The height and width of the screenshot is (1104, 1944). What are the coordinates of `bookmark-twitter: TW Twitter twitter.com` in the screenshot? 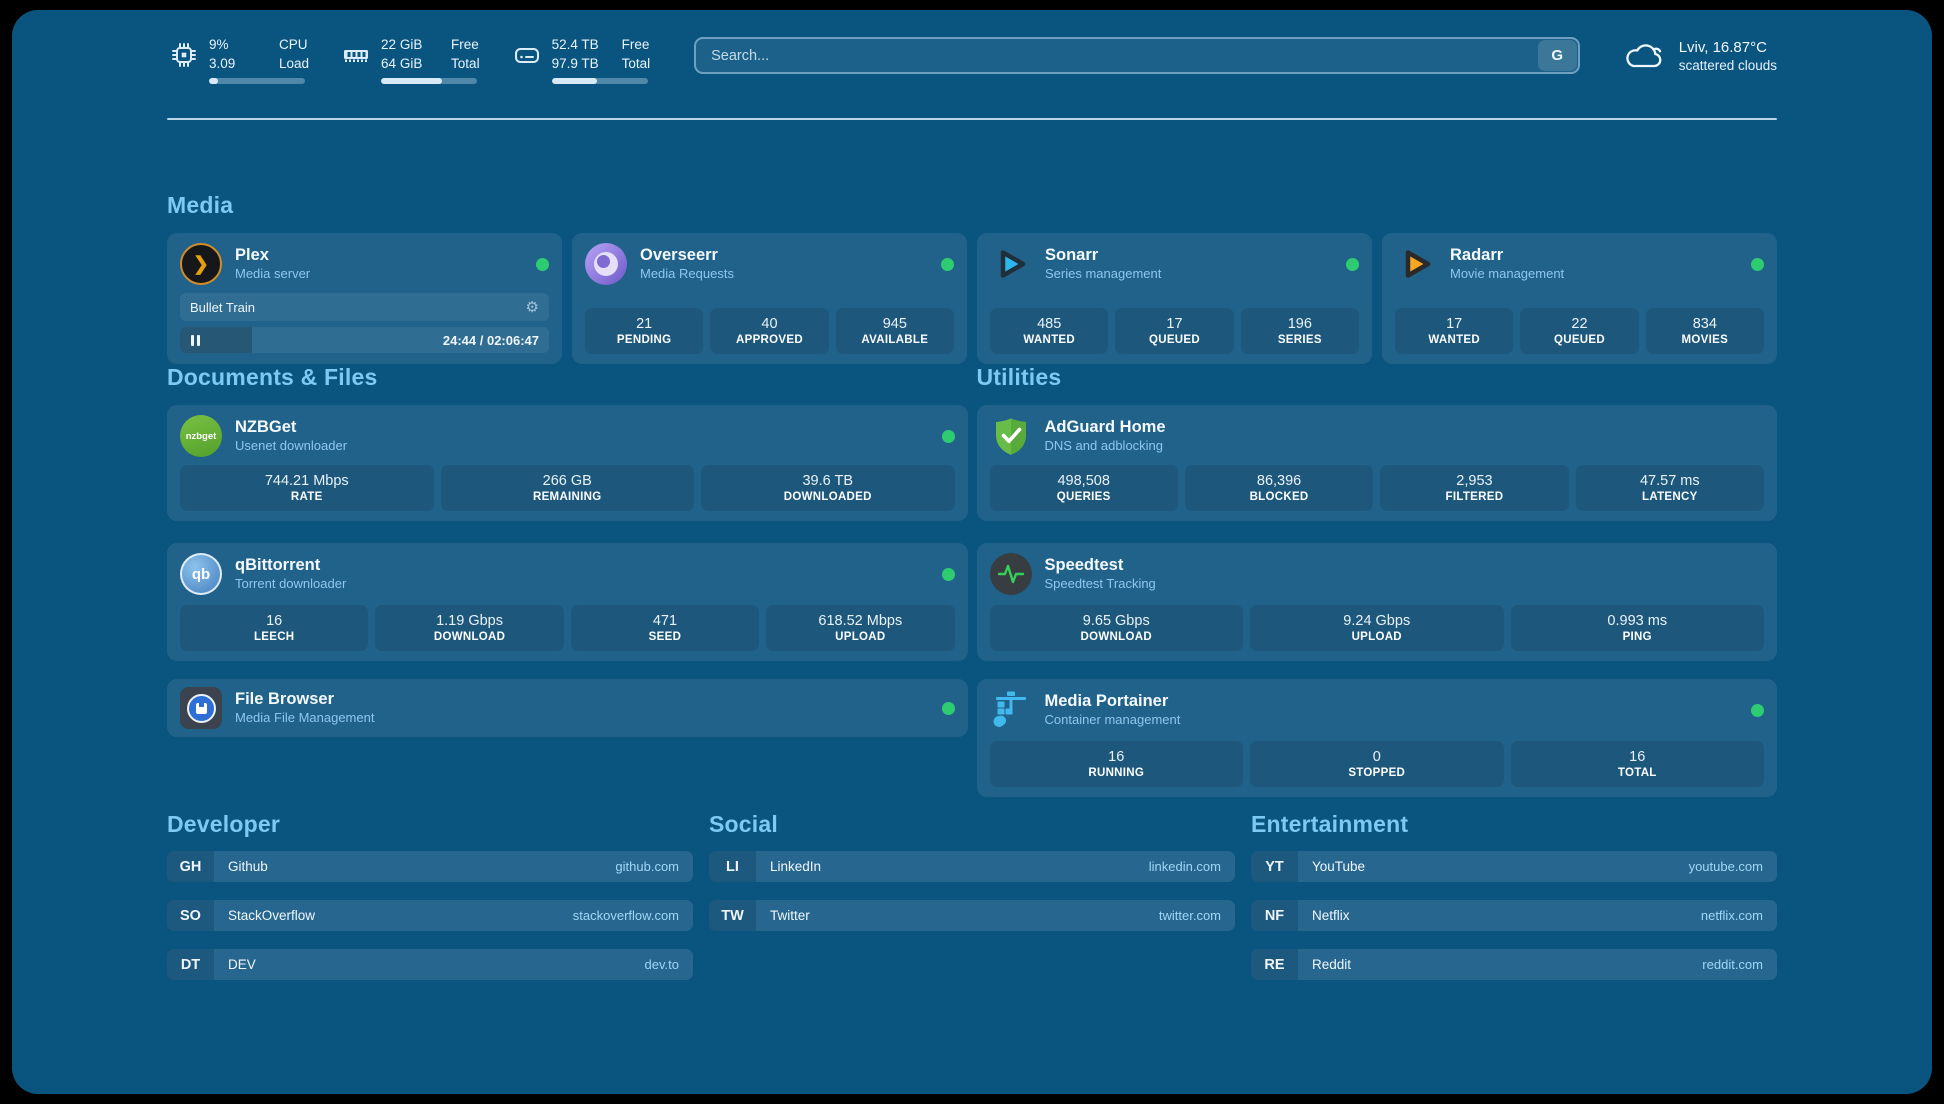 It's located at (972, 916).